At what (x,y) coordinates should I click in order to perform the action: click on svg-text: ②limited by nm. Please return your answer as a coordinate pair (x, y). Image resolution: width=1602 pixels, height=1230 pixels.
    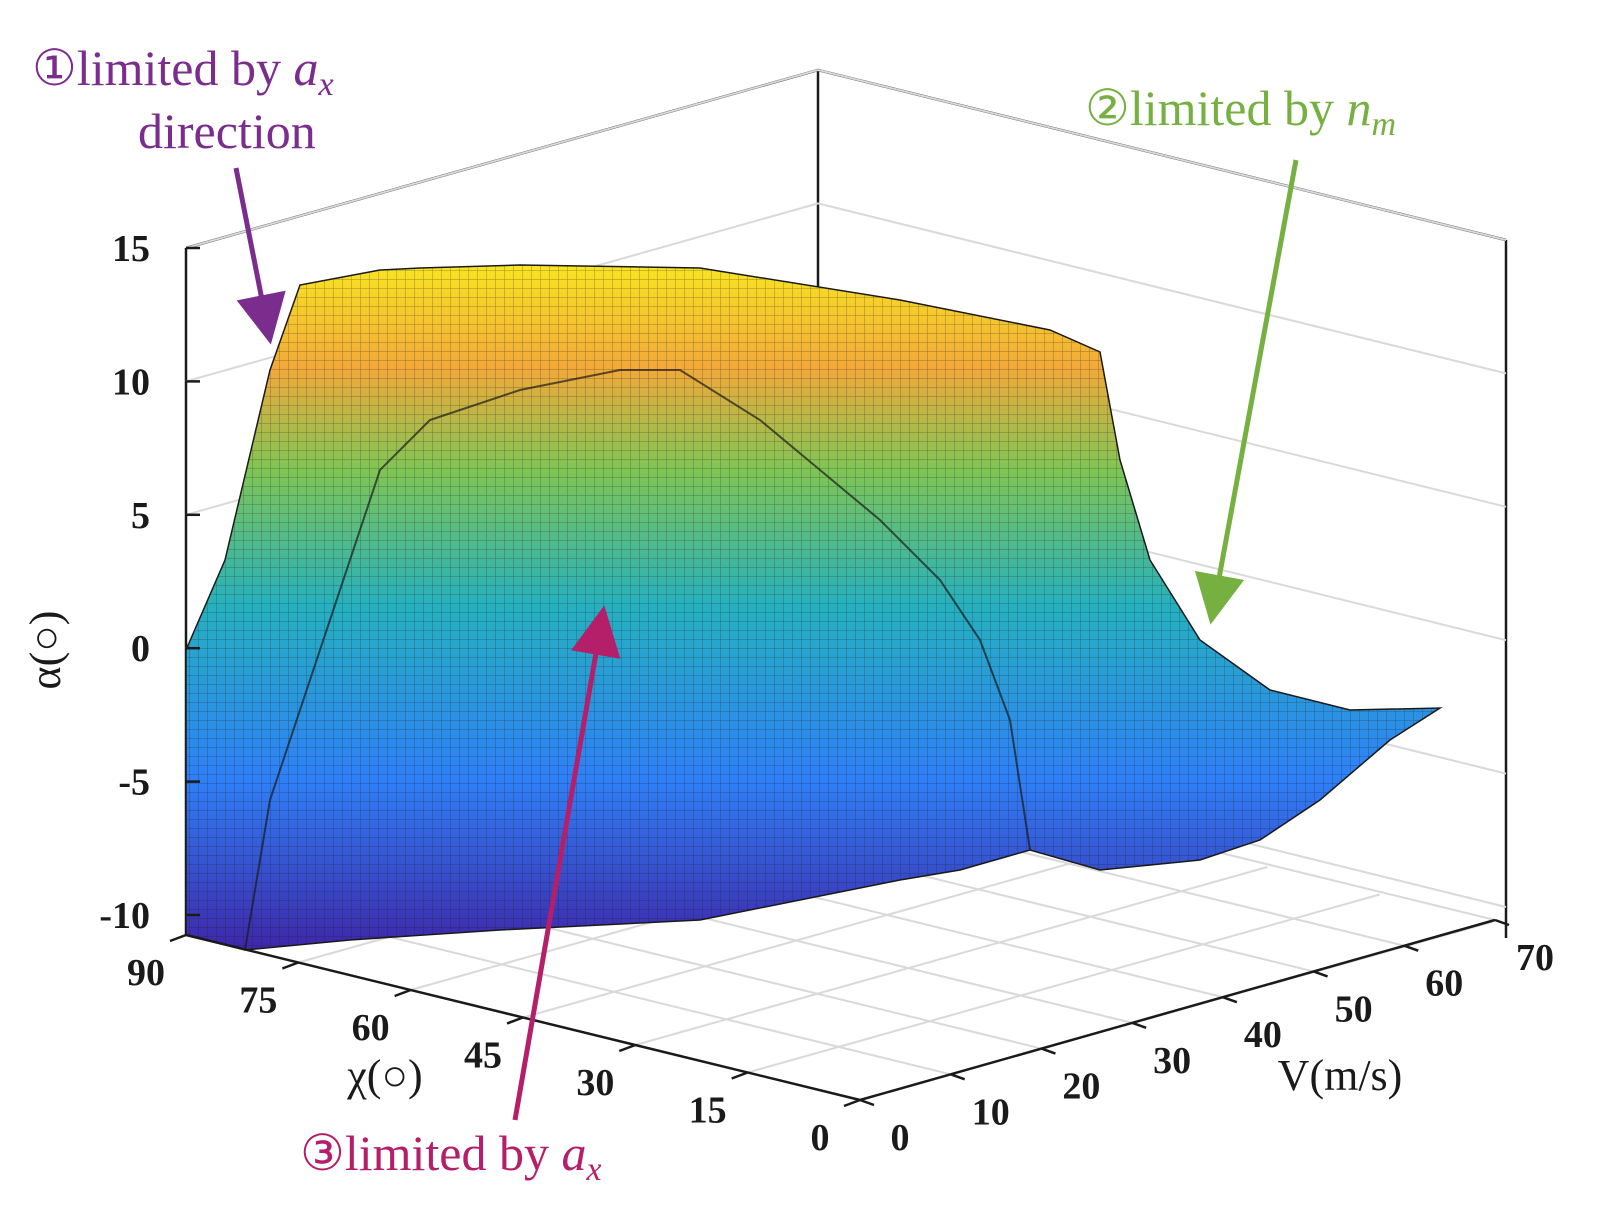
    Looking at the image, I should click on (1240, 111).